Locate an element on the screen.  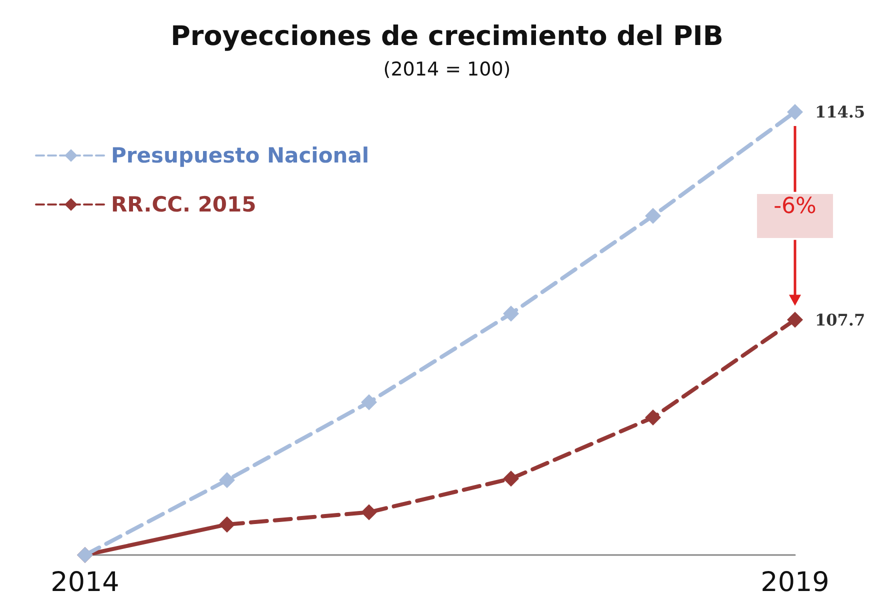
chart-title: Proyecciones de crecimiento del PIB is located at coordinates (447, 36).